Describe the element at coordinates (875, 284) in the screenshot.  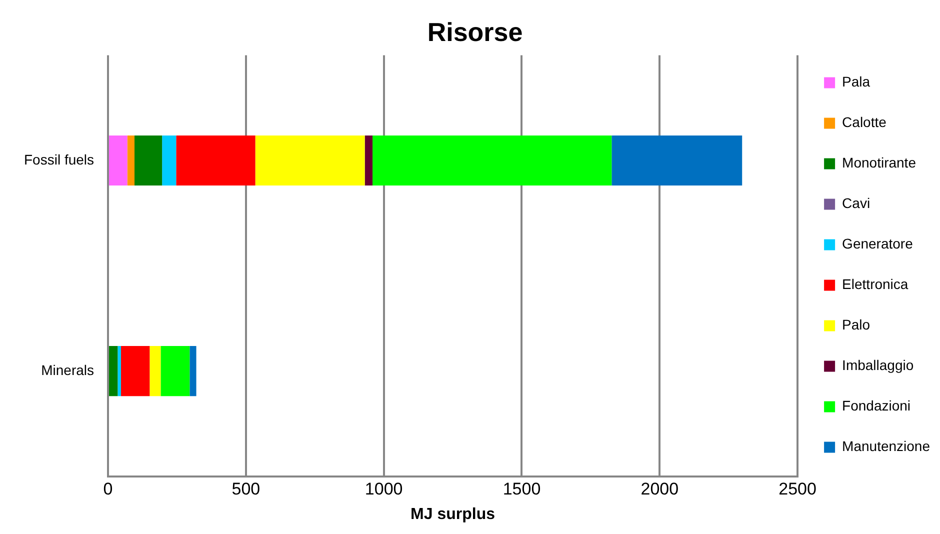
I see `legend-label: Elettronica` at that location.